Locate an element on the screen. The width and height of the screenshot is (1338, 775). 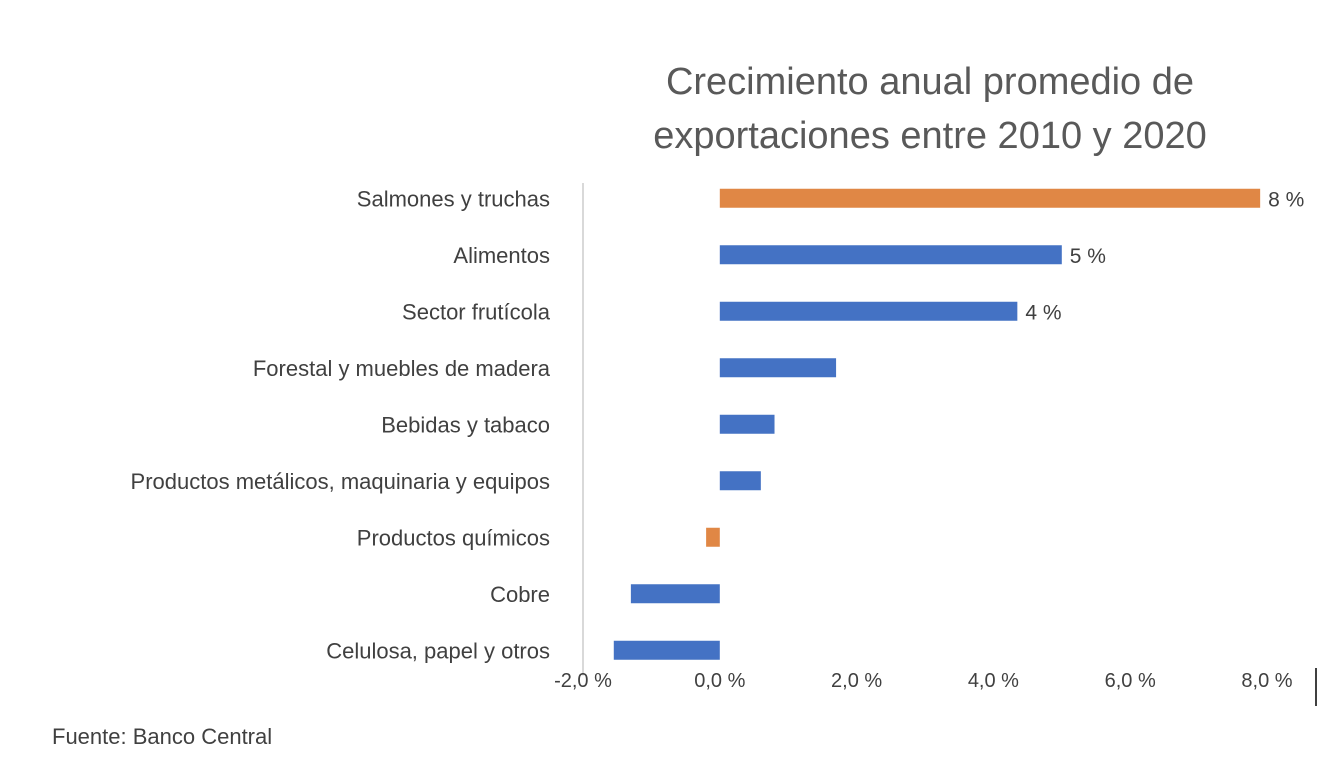
x-tick-labels: -2,0 % 0,0 % 2,0 % 4,0 % 6,0 % 8,0 % is located at coordinates (923, 681).